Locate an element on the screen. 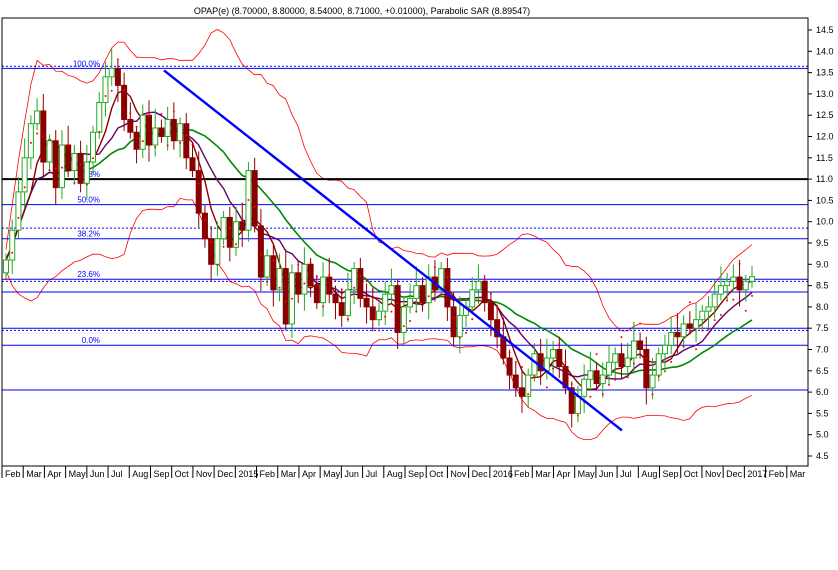 This screenshot has height=570, width=838. y-tick-label: 14.5 is located at coordinates (825, 30).